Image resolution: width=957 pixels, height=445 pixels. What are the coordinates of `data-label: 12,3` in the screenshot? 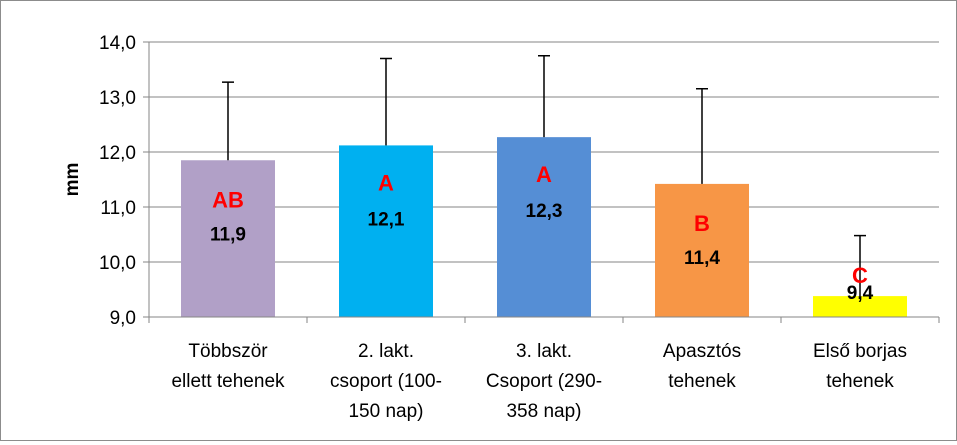 It's located at (544, 211).